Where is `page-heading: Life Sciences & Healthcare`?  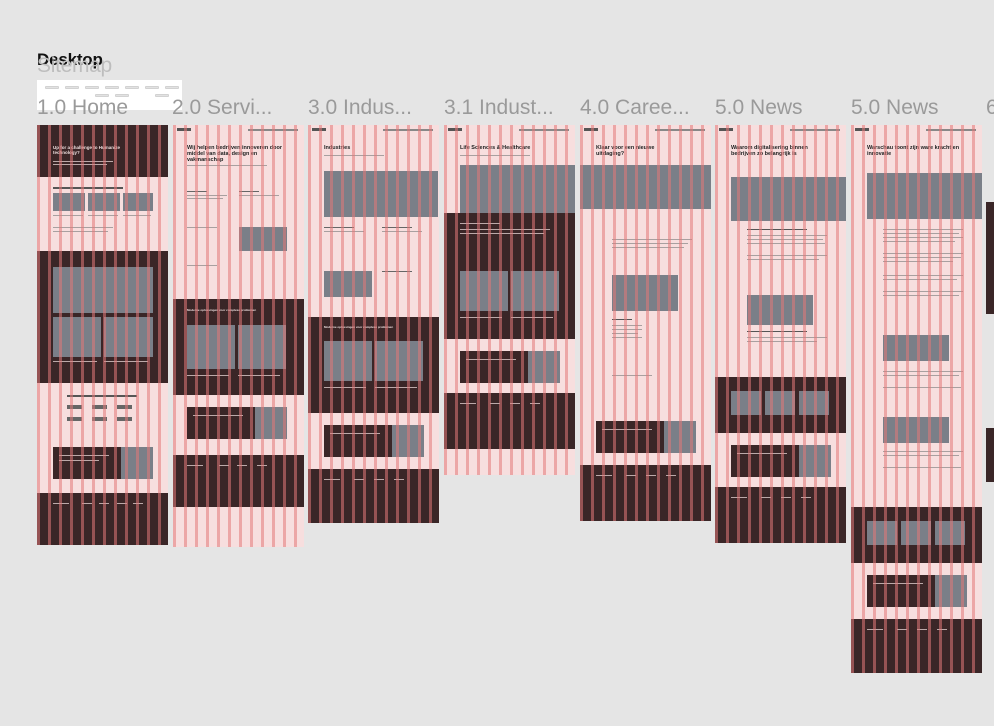
page-heading: Life Sciences & Healthcare is located at coordinates (495, 148).